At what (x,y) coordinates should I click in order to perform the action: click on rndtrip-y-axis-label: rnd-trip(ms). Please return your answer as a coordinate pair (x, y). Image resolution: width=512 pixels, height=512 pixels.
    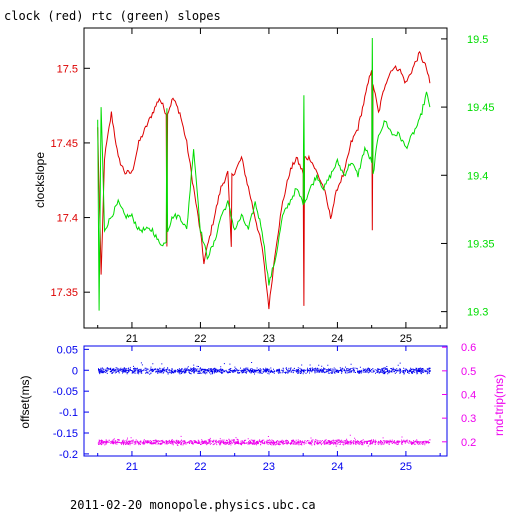
    Looking at the image, I should click on (499, 405).